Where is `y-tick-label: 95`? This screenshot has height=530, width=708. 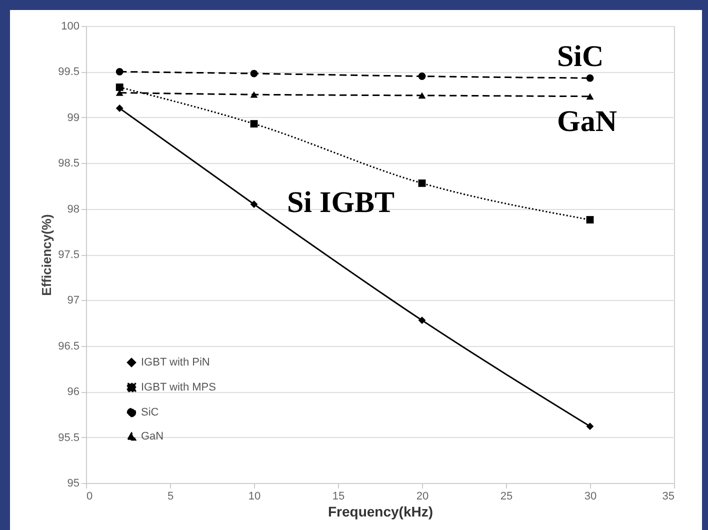 y-tick-label: 95 is located at coordinates (73, 484).